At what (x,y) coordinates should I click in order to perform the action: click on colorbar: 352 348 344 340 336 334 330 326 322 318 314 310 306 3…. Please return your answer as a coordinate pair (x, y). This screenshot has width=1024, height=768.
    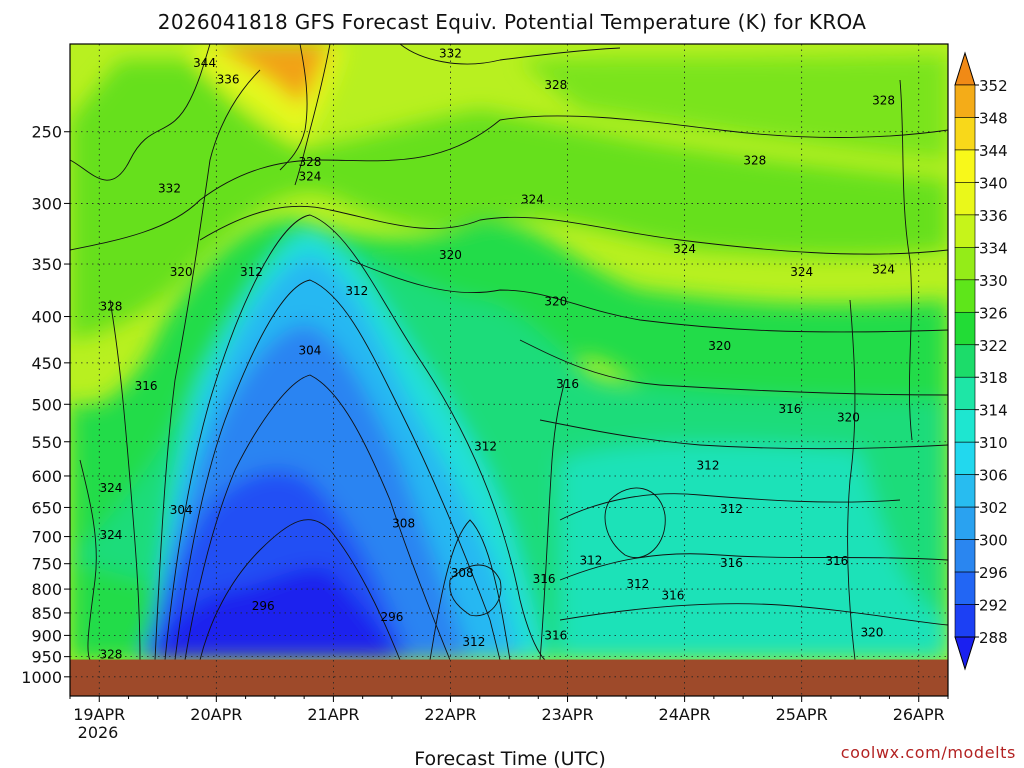
    Looking at the image, I should click on (981, 361).